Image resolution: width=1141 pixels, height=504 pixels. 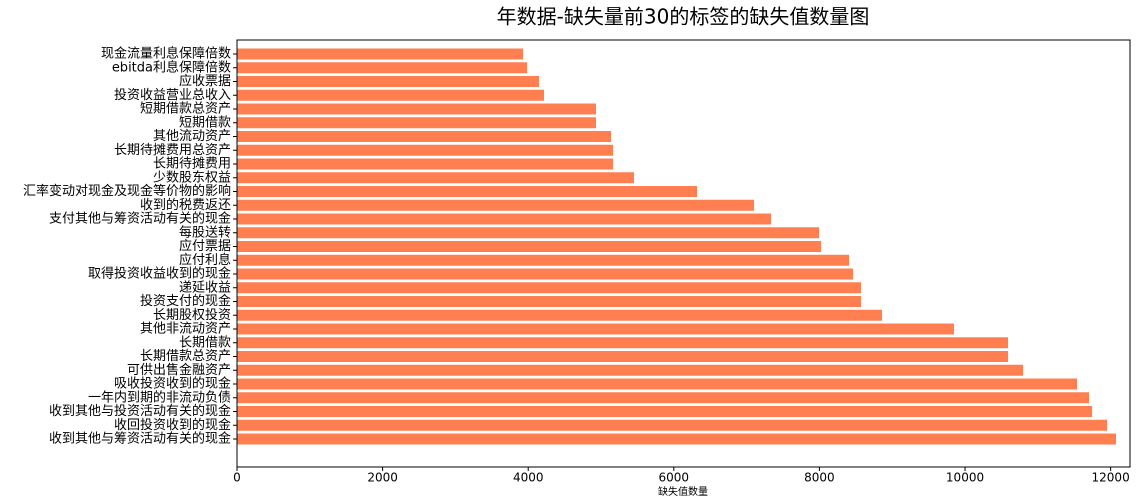 I want to click on y-tick-label: 每股送转, so click(x=205, y=232).